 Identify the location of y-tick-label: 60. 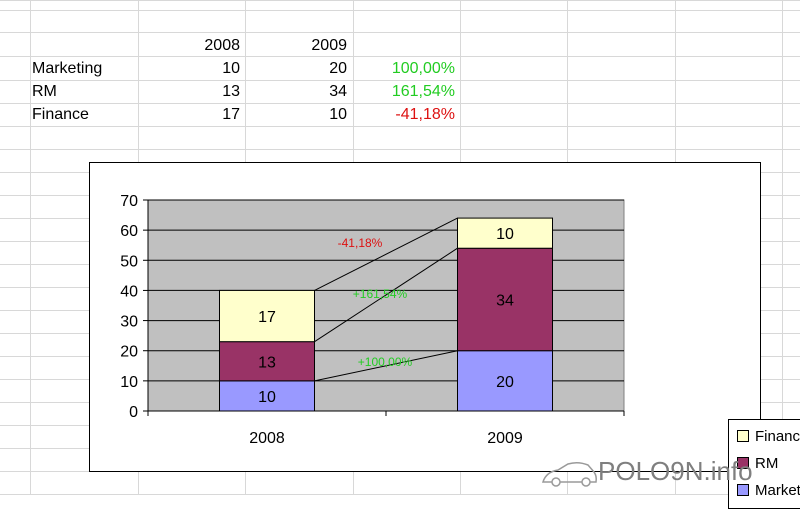
(129, 231).